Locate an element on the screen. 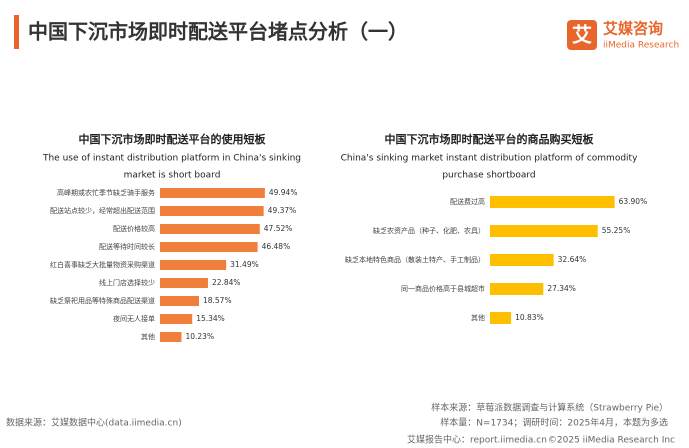 This screenshot has height=448, width=689. copyright: ©2025 iiMedia Research Inc is located at coordinates (611, 441).